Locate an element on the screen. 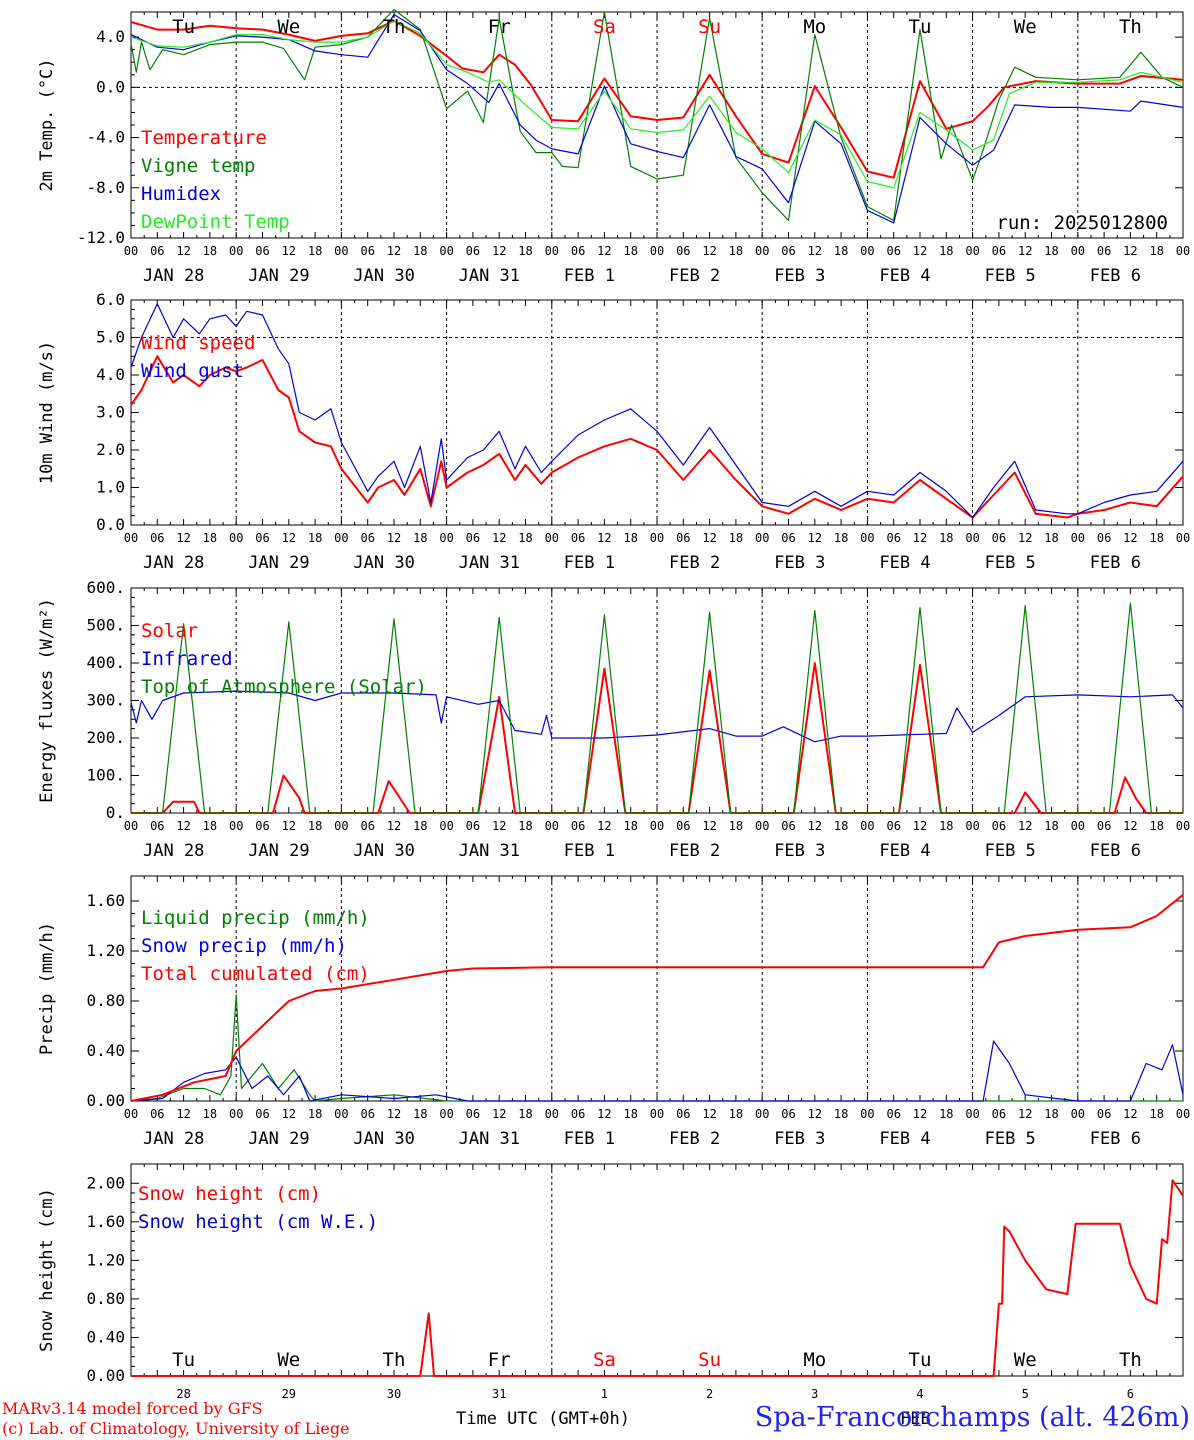 The image size is (1194, 1440). series-dewpoint-temp is located at coordinates (657, 104).